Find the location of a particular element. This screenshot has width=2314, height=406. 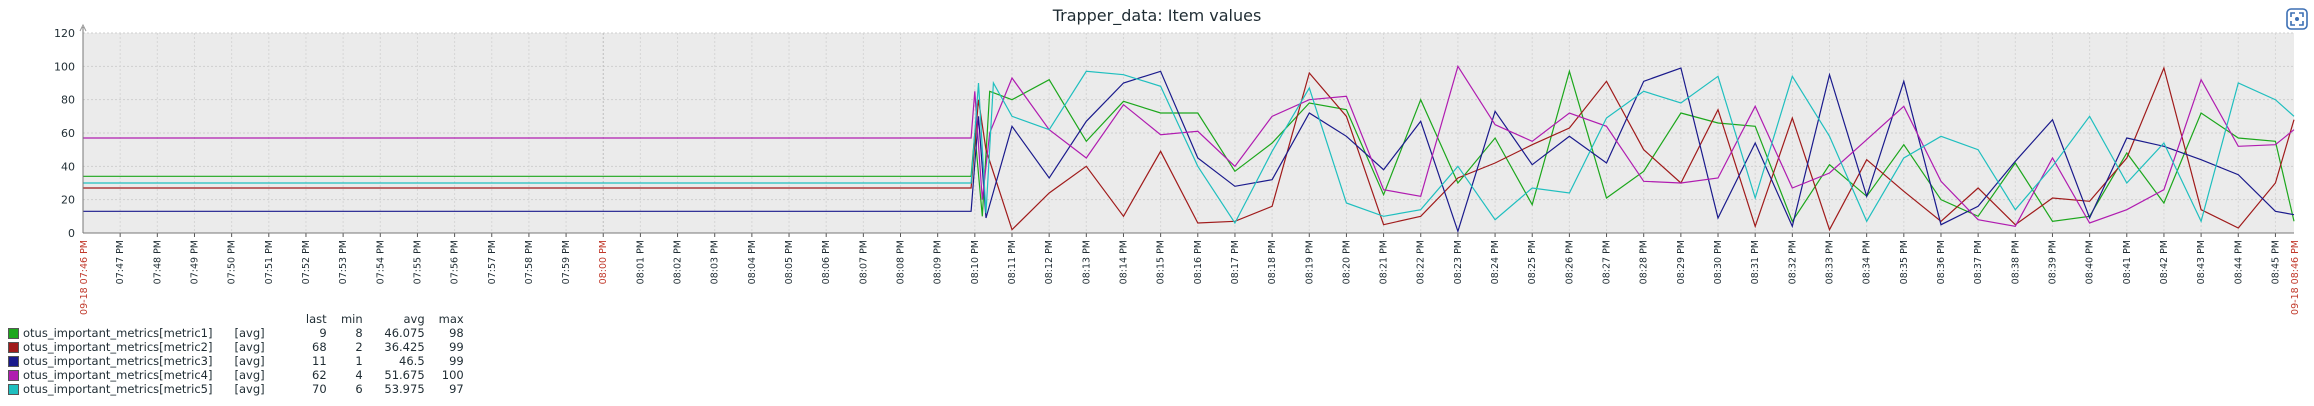

legend-last: 68 is located at coordinates (319, 347).